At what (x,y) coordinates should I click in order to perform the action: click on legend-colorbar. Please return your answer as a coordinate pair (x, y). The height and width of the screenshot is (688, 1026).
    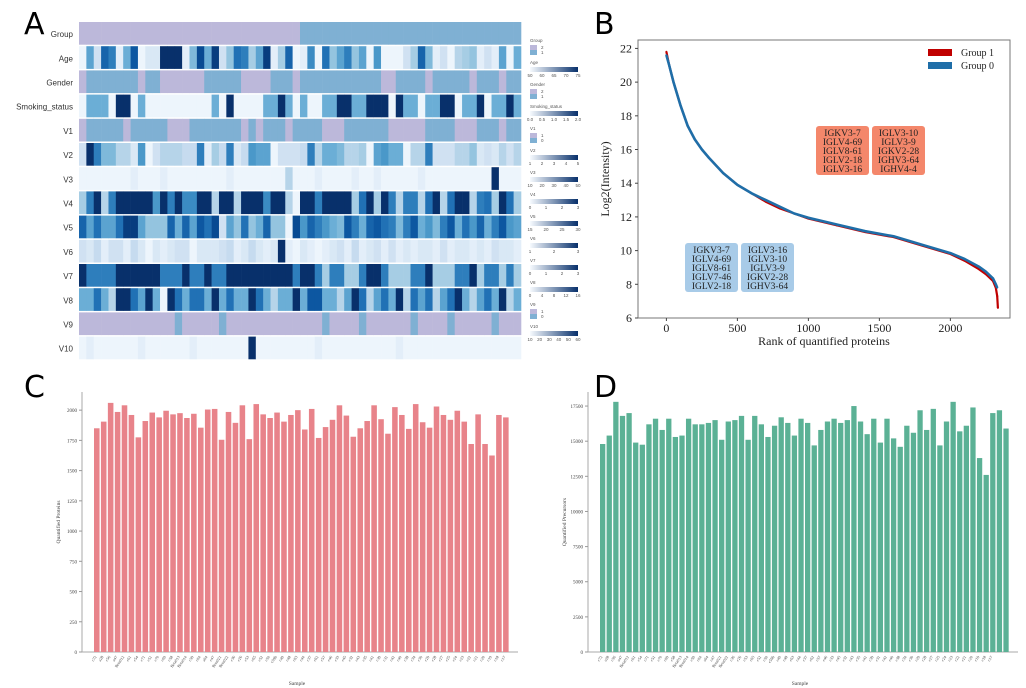
    Looking at the image, I should click on (554, 179).